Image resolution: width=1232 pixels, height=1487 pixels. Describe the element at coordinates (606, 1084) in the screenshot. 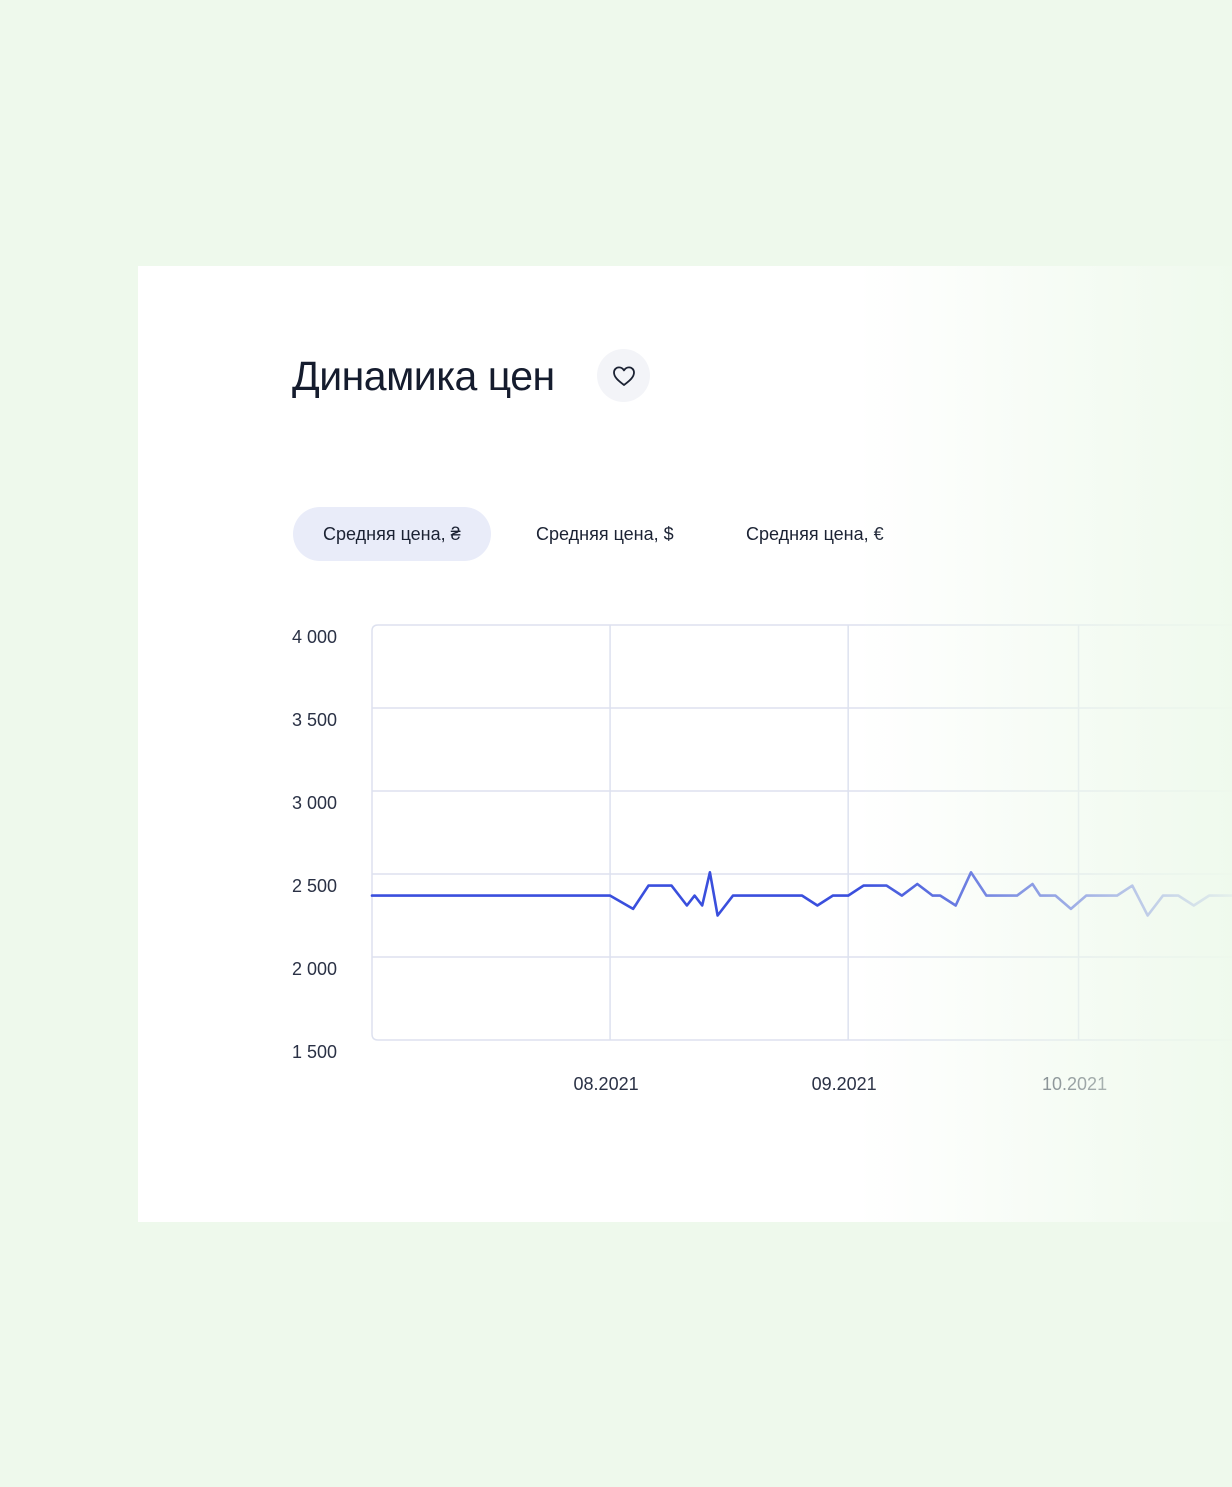

I see `x-tick-label: 08.2021` at that location.